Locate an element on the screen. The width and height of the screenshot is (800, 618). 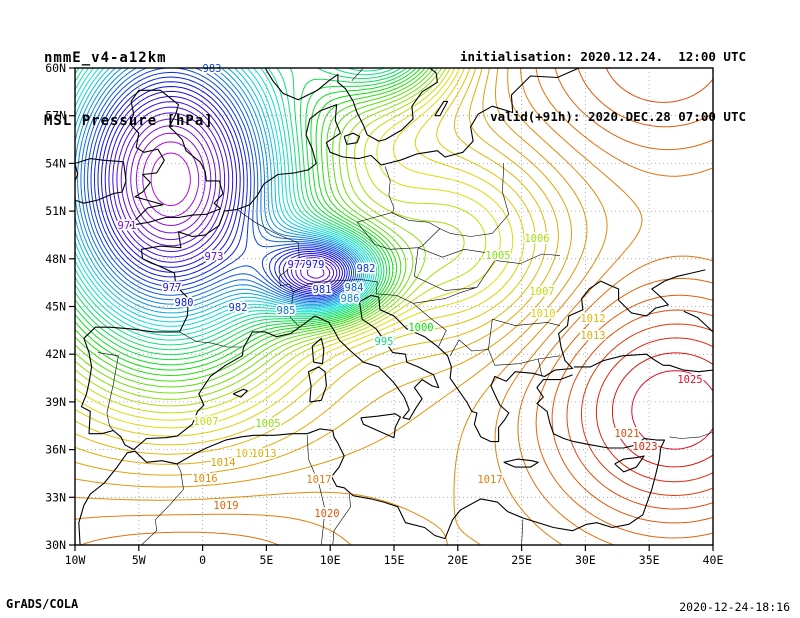
contour-label: 1016 is located at coordinates (204, 479).